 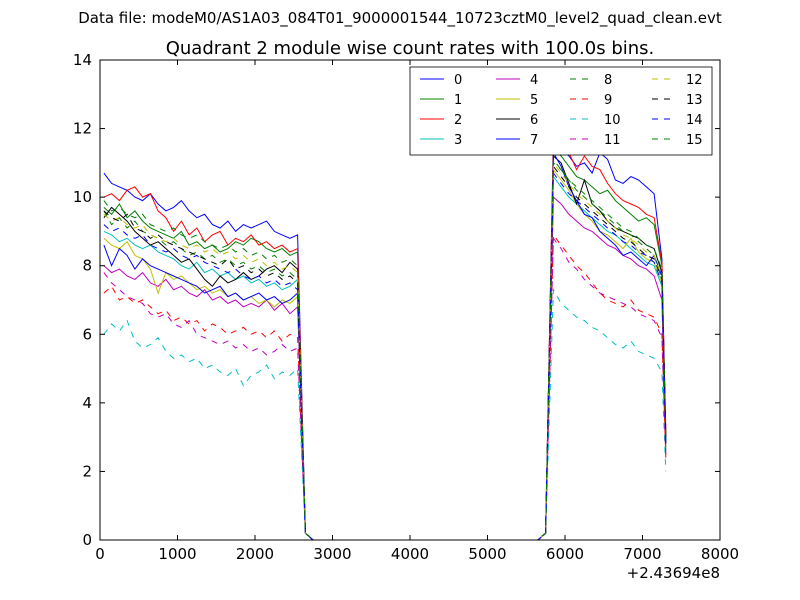 What do you see at coordinates (561, 111) in the screenshot?
I see `legend-box` at bounding box center [561, 111].